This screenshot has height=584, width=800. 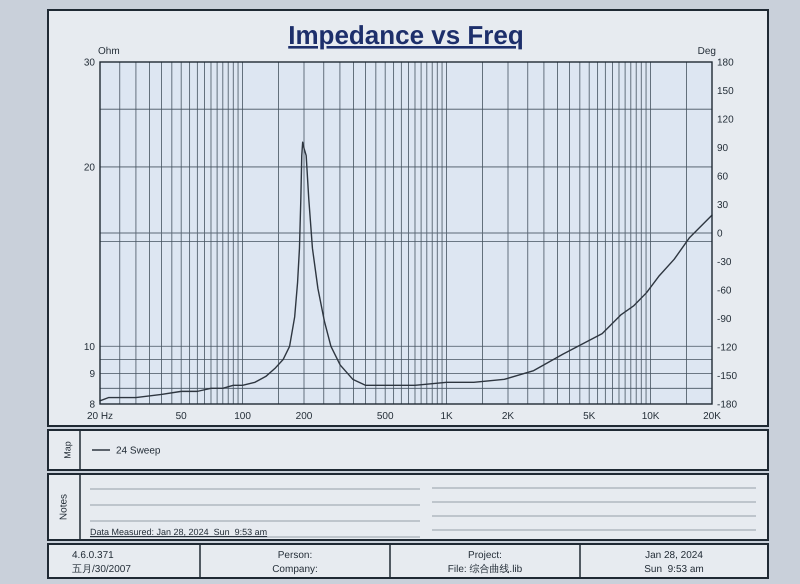 I want to click on legend-label: 24 Sweep, so click(x=138, y=451).